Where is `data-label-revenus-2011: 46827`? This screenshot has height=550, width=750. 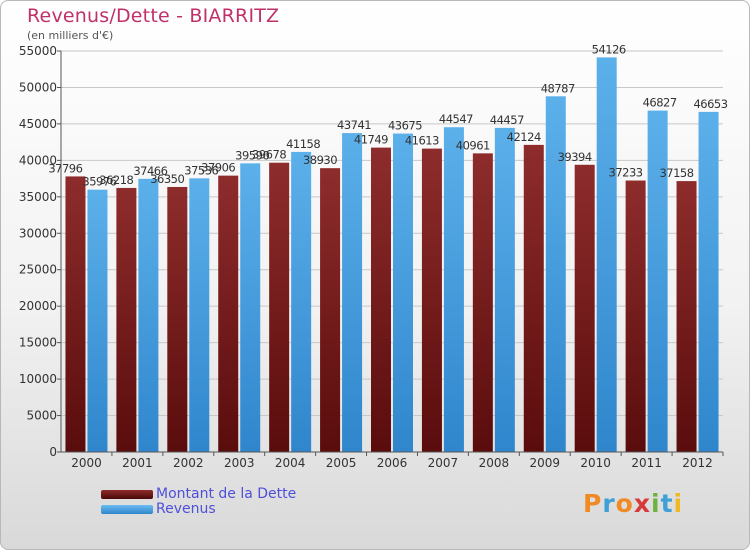 data-label-revenus-2011: 46827 is located at coordinates (660, 103).